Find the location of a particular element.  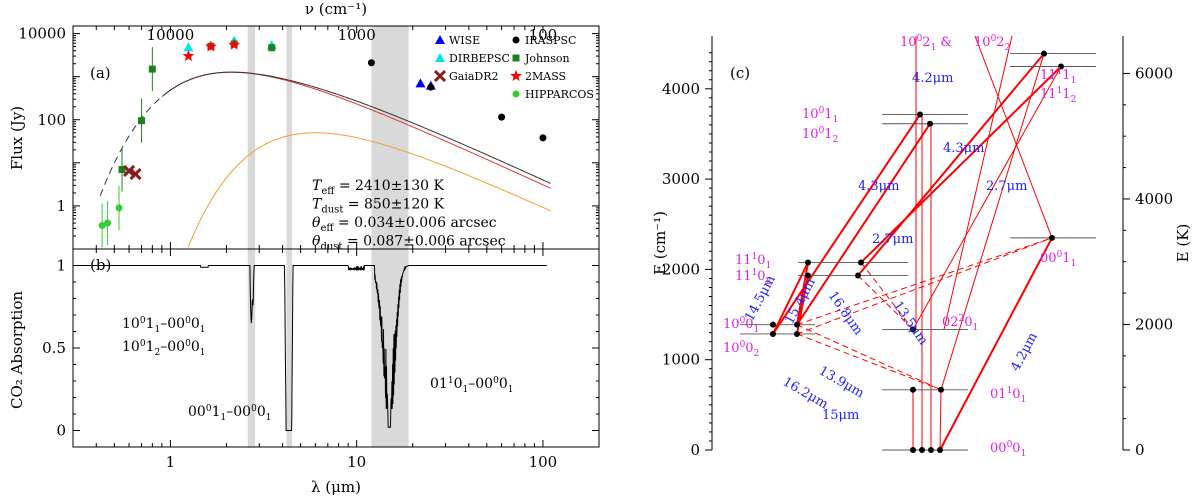

legend-label-2mass: 2MASS is located at coordinates (545, 76).